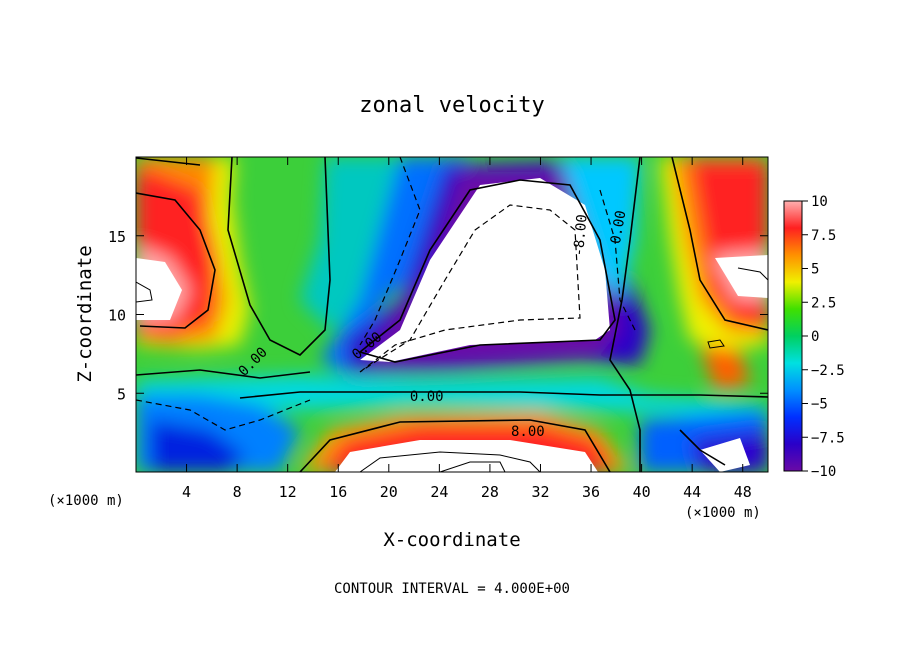 This screenshot has height=654, width=904. Describe the element at coordinates (743, 492) in the screenshot. I see `x-tick-label: 48` at that location.